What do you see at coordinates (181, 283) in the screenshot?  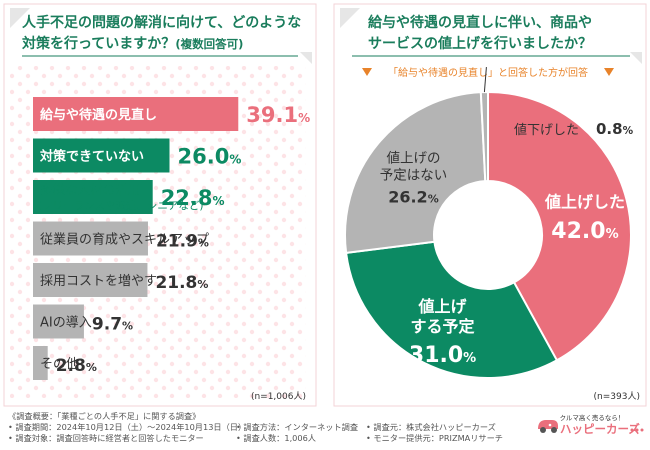 I see `bar-value-label: 21.8%` at bounding box center [181, 283].